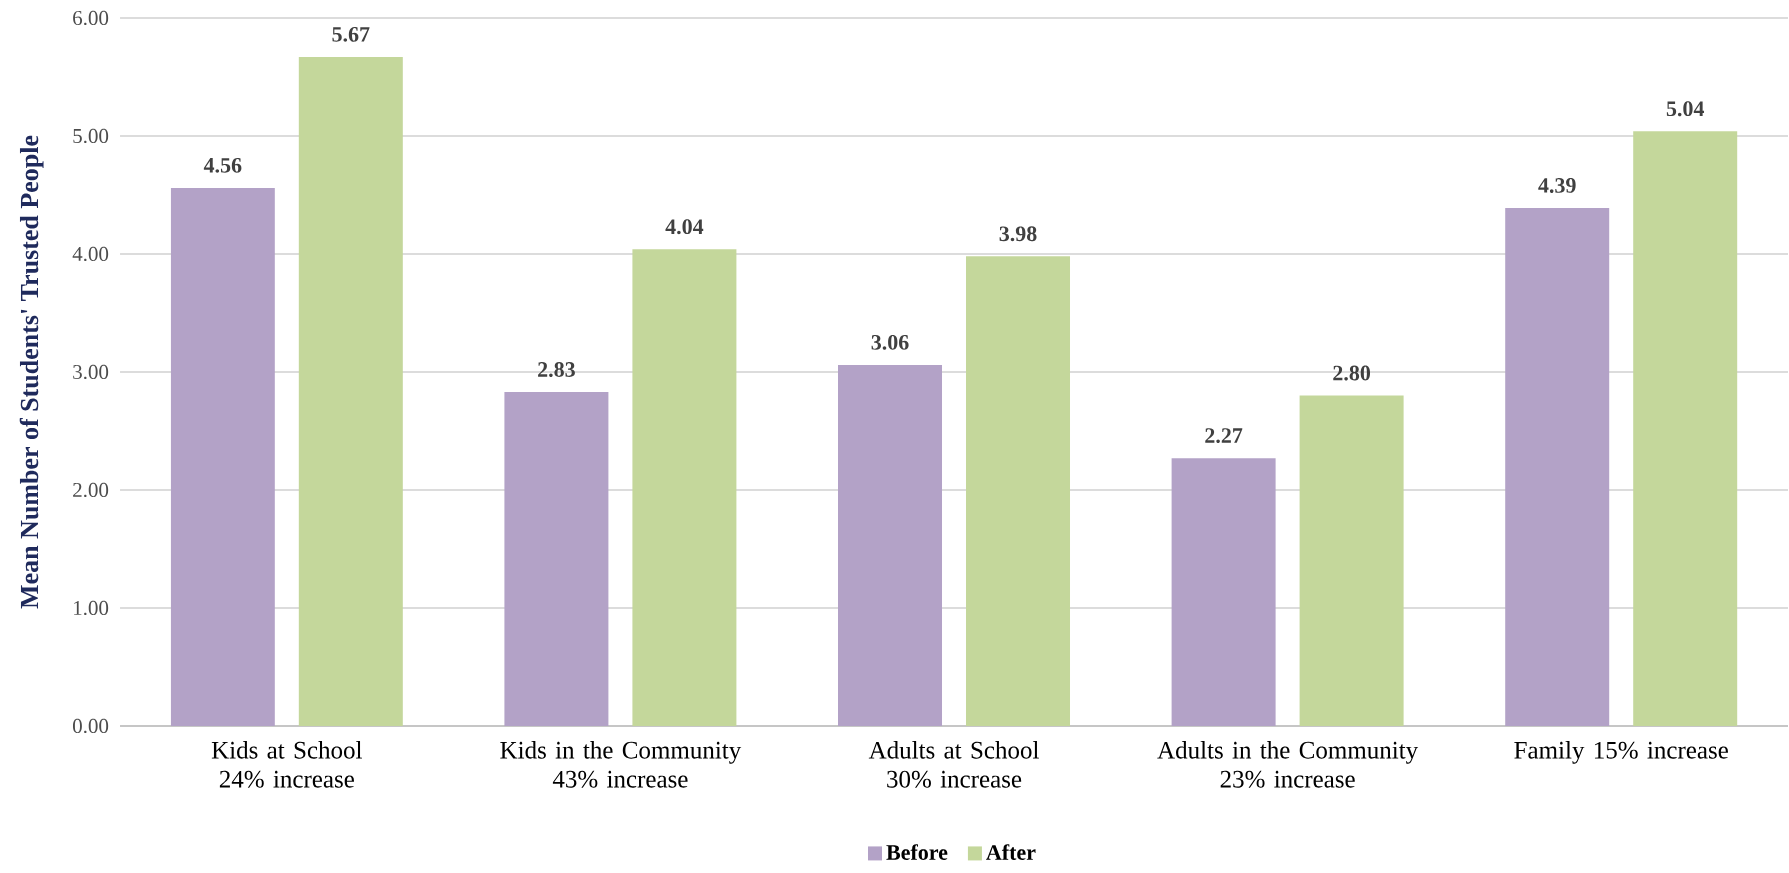 Image resolution: width=1789 pixels, height=873 pixels. Describe the element at coordinates (222, 165) in the screenshot. I see `data-label: 4.56` at that location.